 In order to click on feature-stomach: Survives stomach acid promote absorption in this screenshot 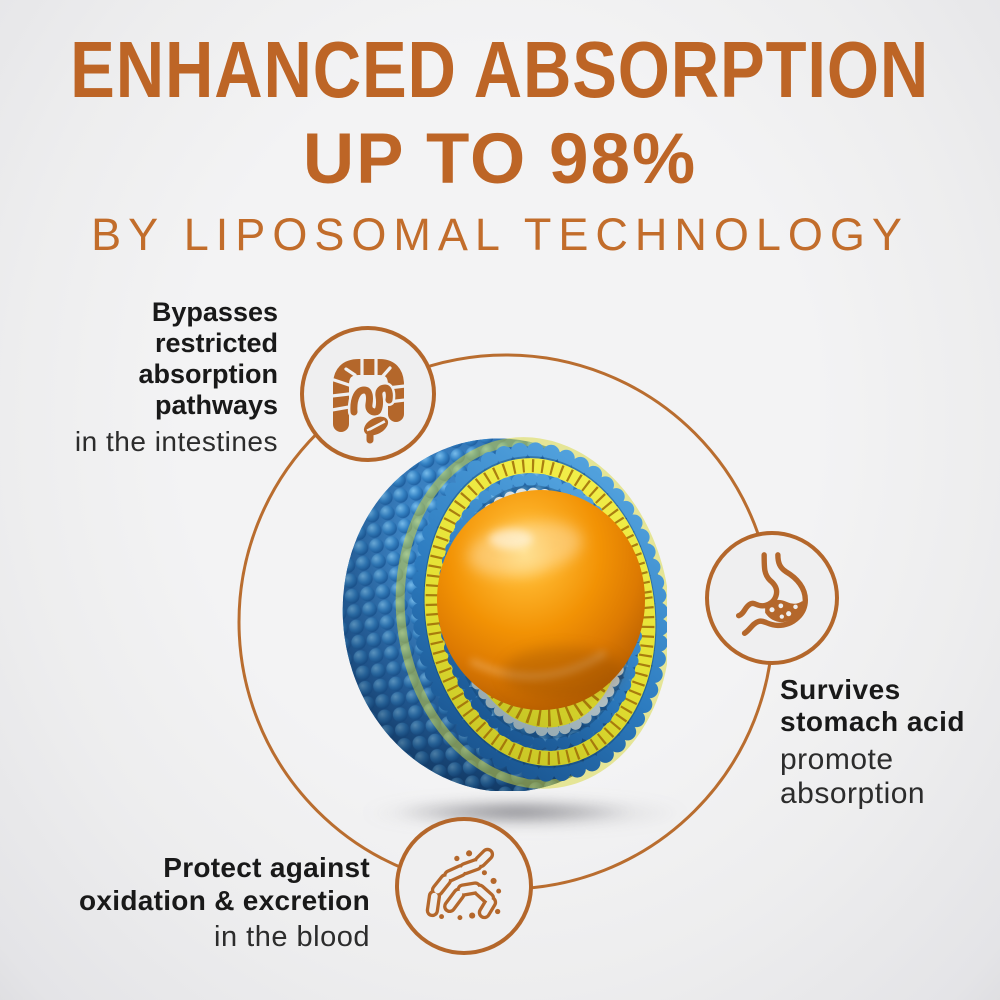, I will do `click(872, 742)`.